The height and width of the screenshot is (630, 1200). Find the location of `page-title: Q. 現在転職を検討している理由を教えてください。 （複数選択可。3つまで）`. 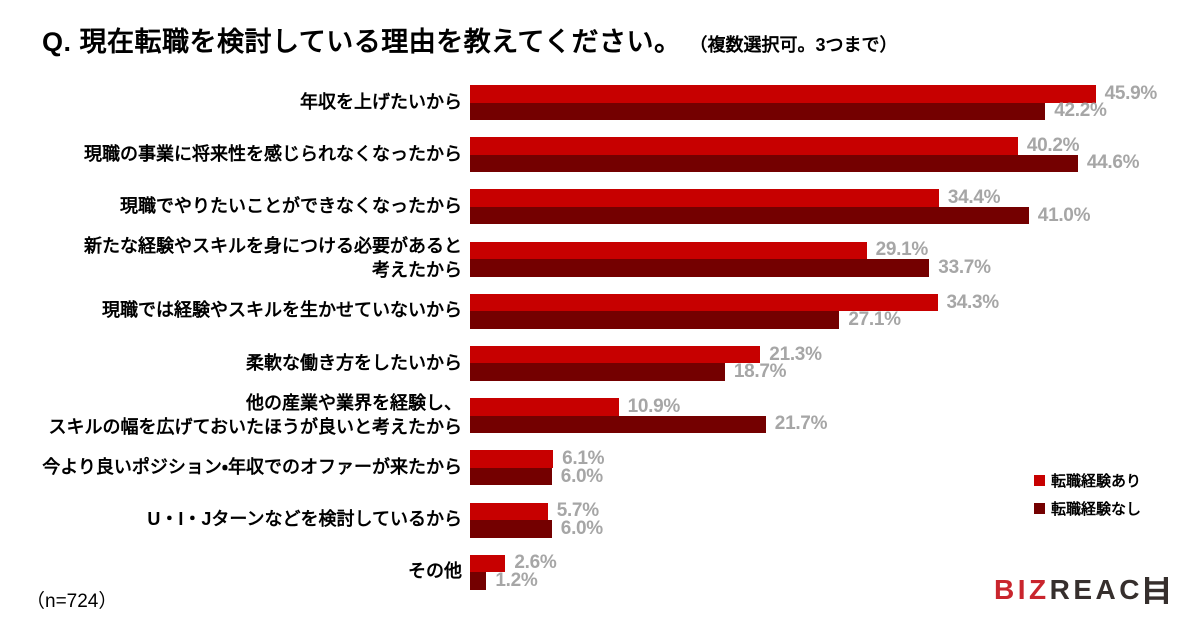

page-title: Q. 現在転職を検討している理由を教えてください。 （複数選択可。3つまで） is located at coordinates (470, 39).